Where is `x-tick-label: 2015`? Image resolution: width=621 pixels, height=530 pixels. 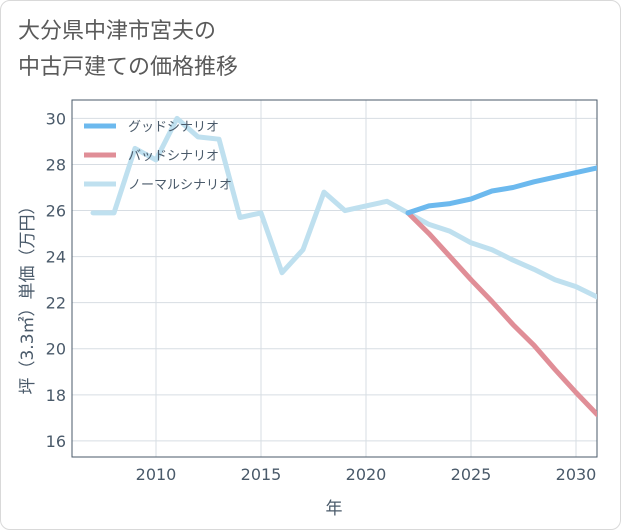 x-tick-label: 2015 is located at coordinates (261, 474).